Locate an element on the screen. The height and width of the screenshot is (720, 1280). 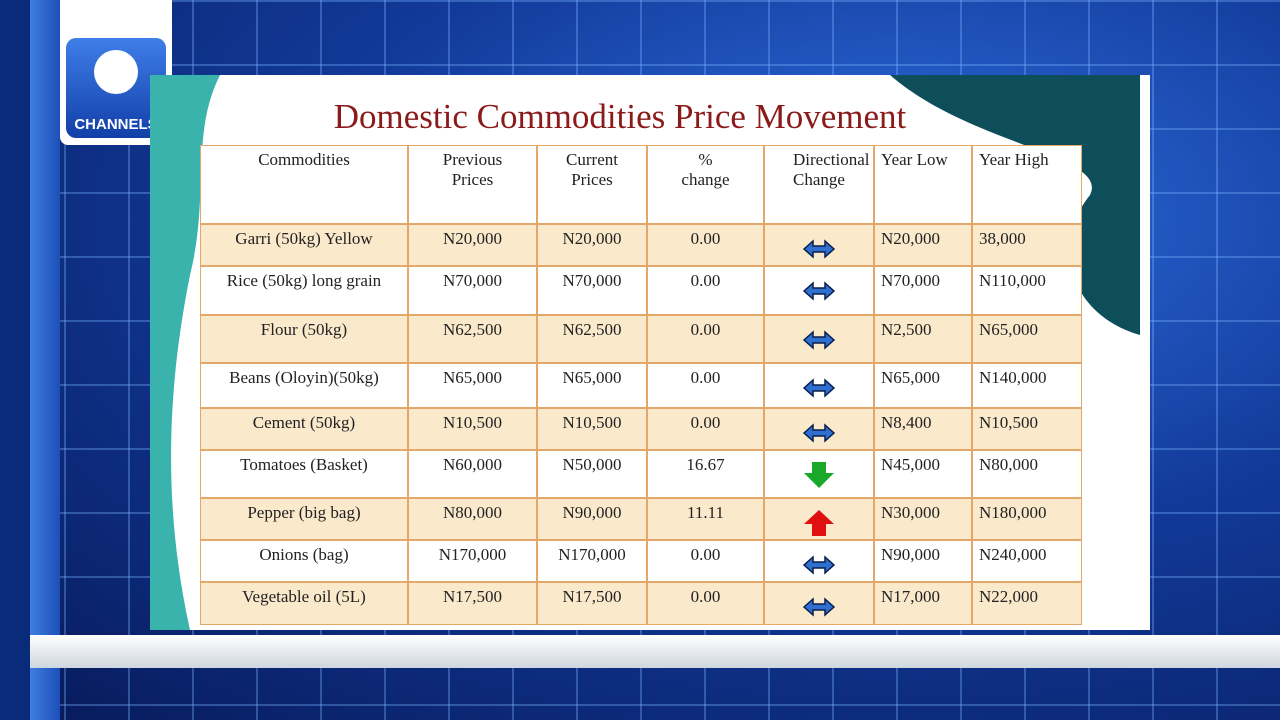
ticker-bar is located at coordinates (655, 651).